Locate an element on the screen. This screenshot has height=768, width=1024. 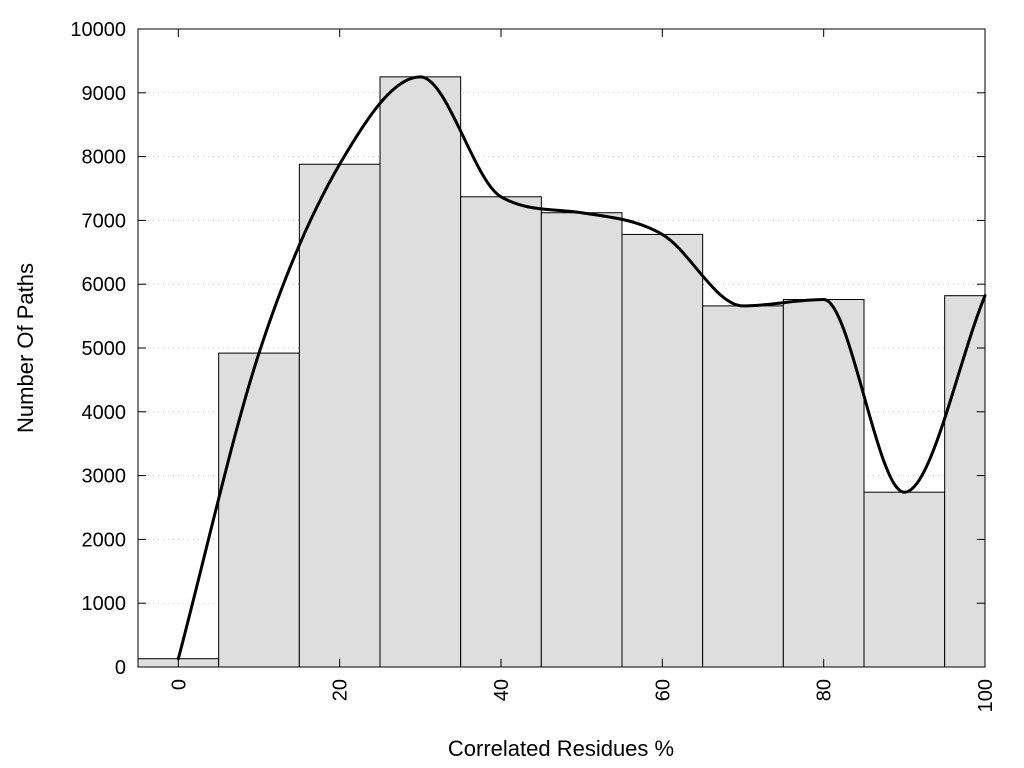
x-tick-label-40: 40 is located at coordinates (502, 690).